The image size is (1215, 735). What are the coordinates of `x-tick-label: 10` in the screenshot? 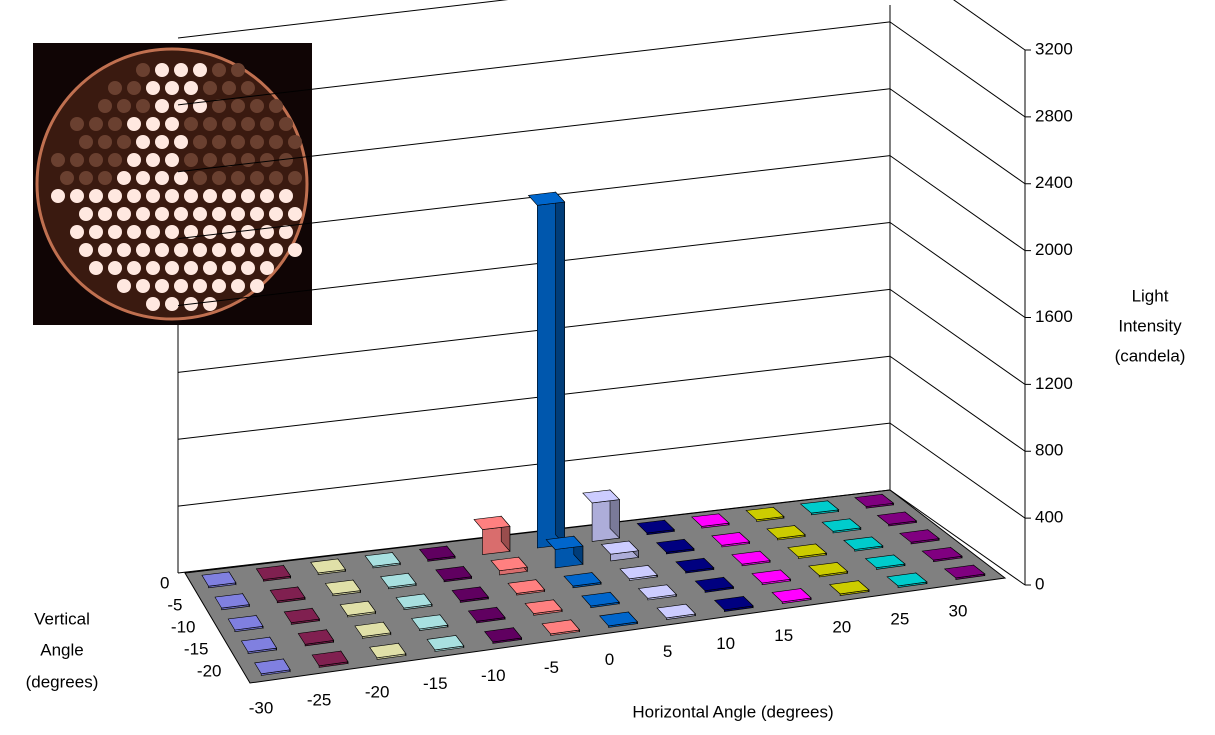 It's located at (725, 643).